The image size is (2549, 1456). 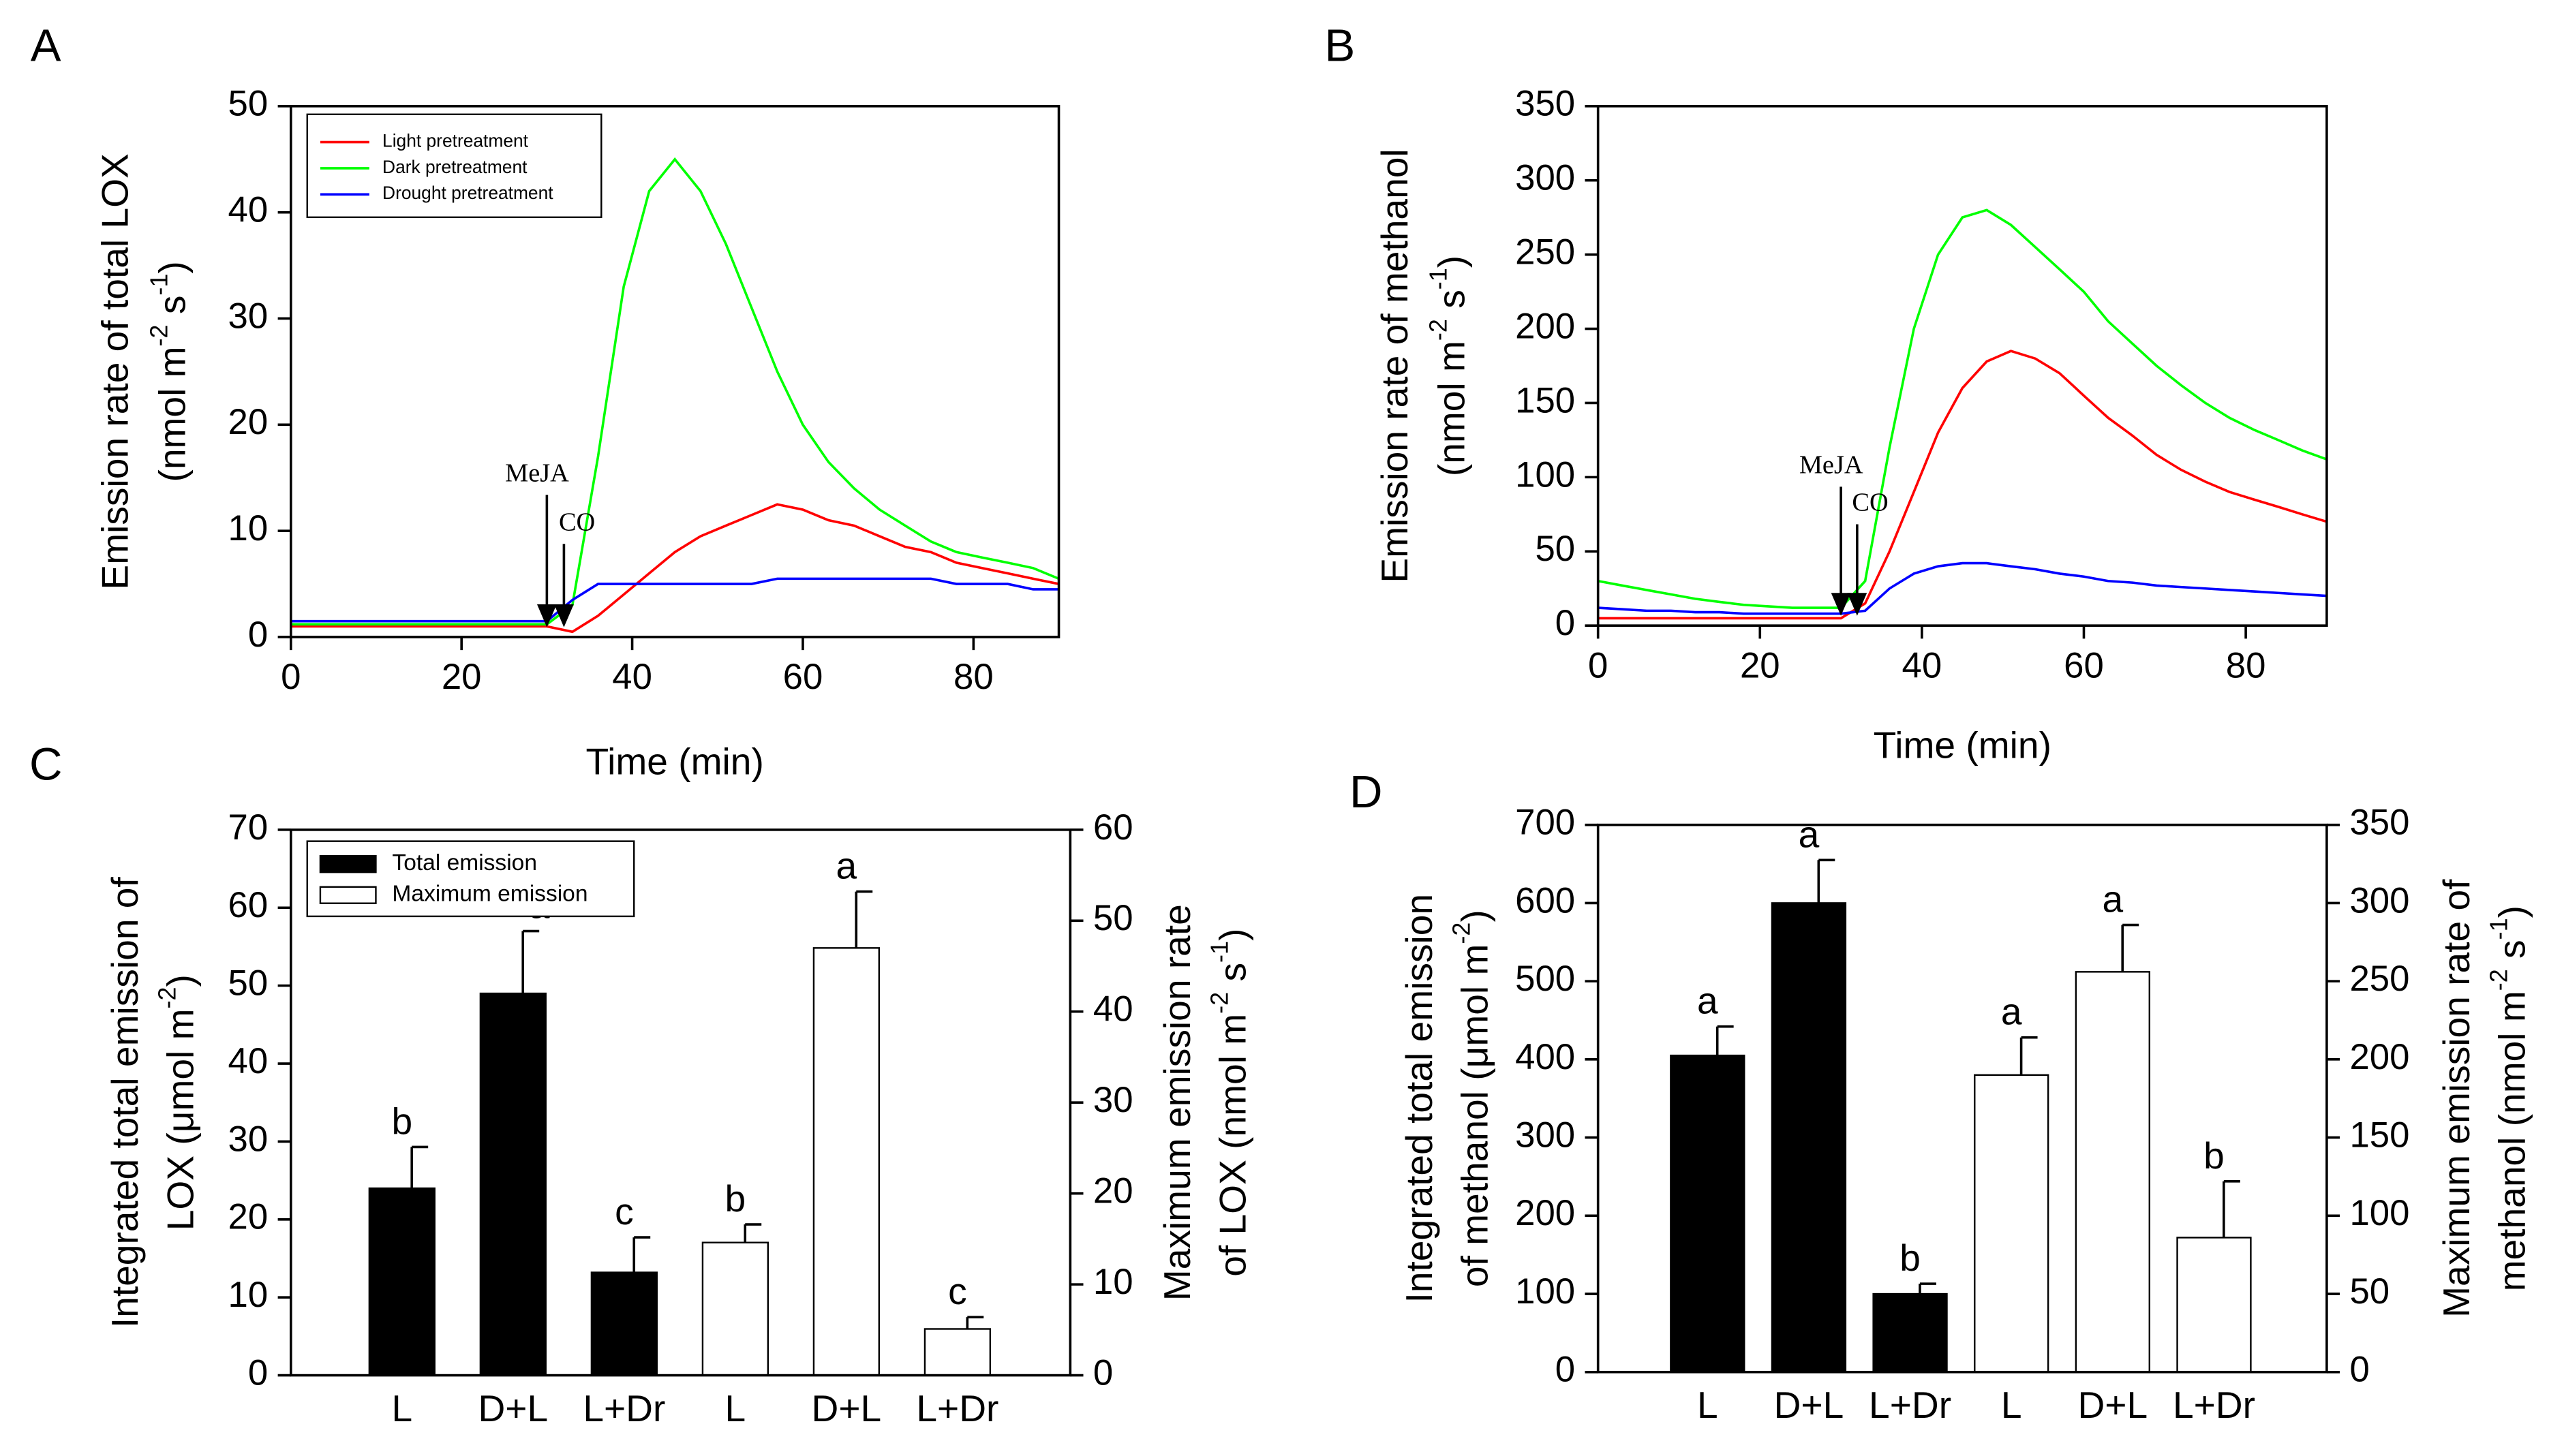 What do you see at coordinates (2246, 665) in the screenshot?
I see `x-tick-label: 80` at bounding box center [2246, 665].